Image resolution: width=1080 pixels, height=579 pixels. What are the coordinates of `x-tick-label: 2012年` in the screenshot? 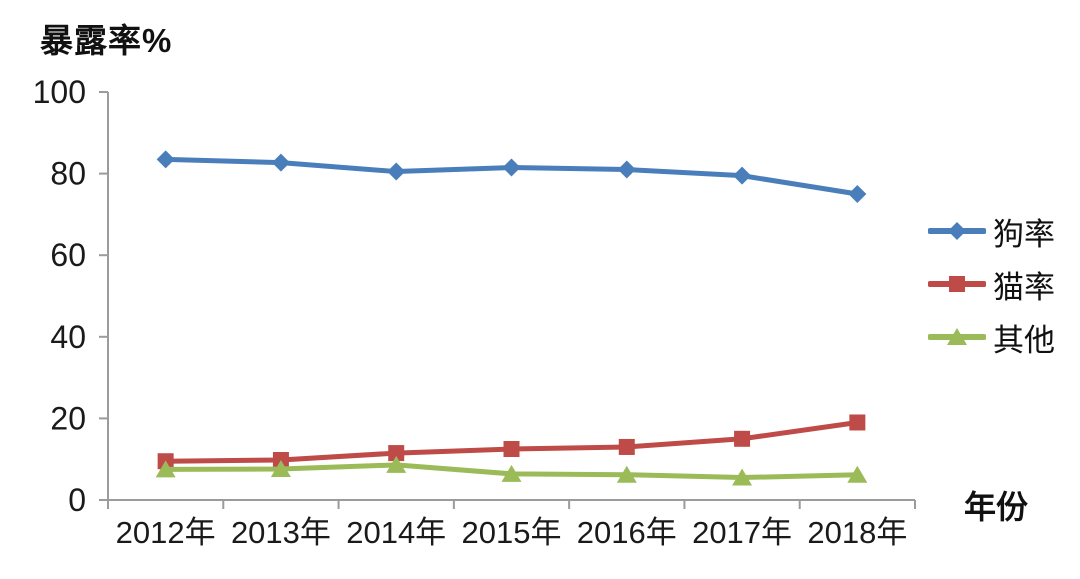 It's located at (166, 532).